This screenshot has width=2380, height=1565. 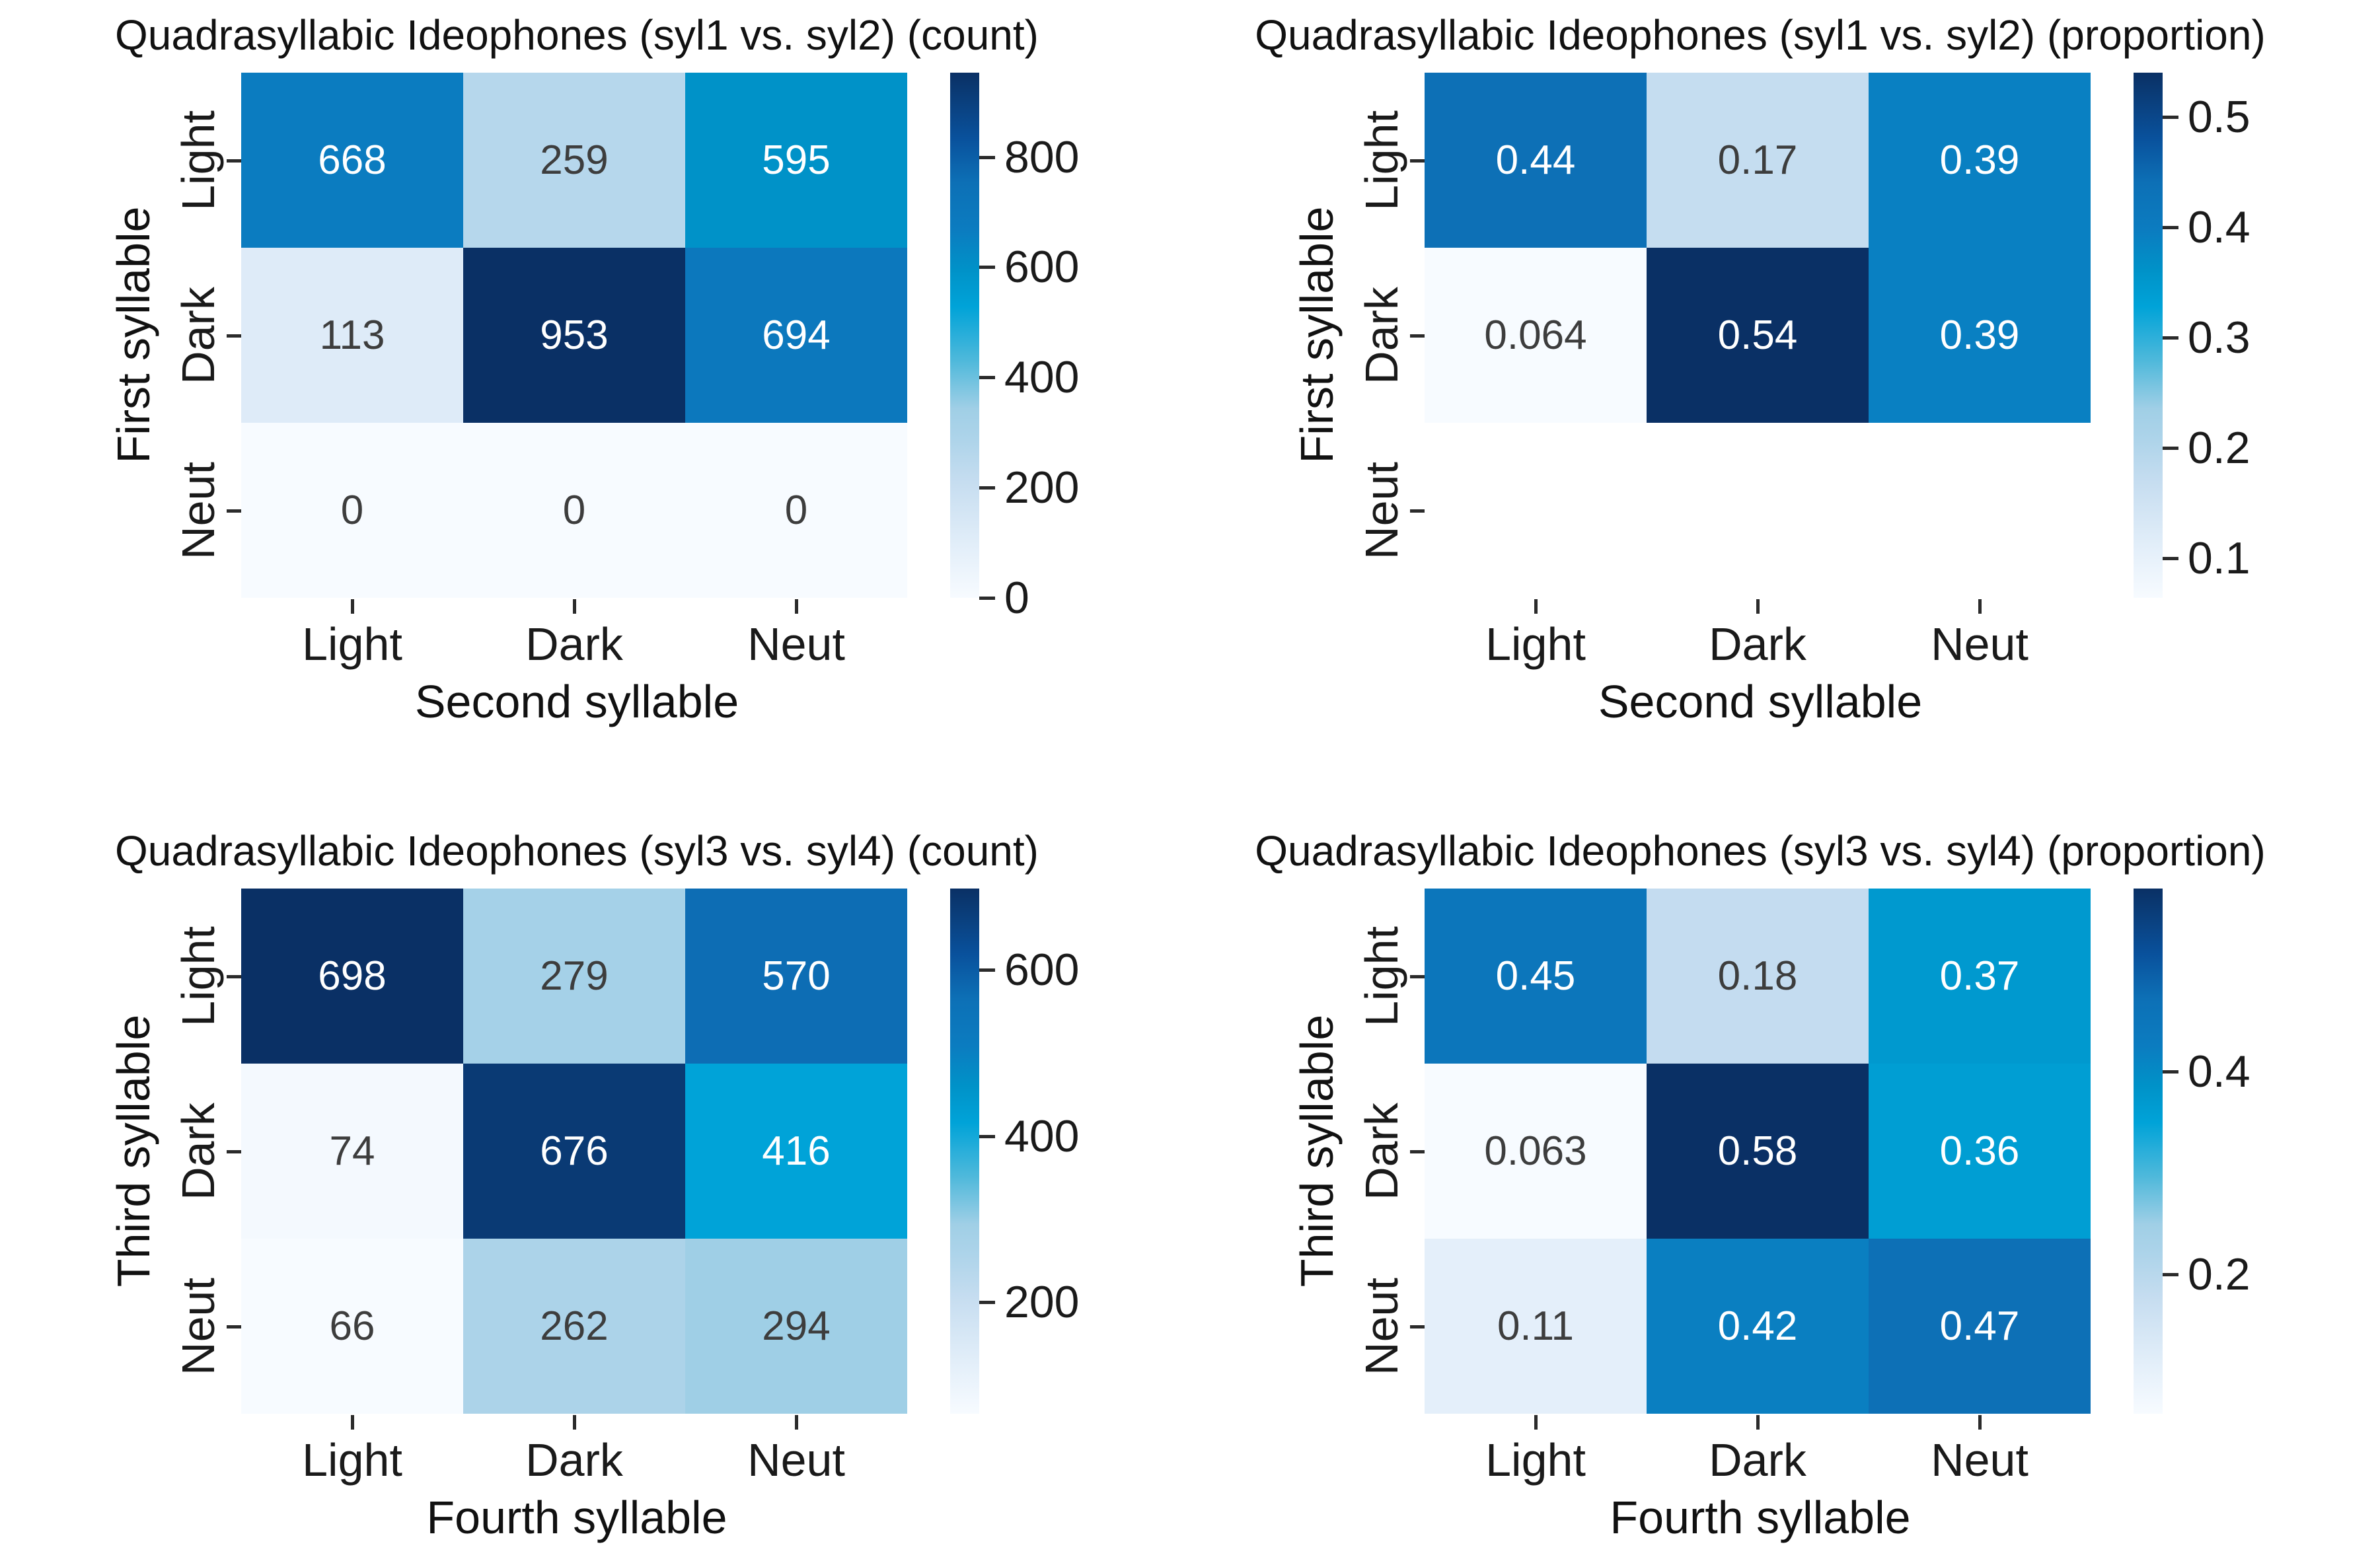 I want to click on heatmap-cell: 294, so click(x=796, y=1326).